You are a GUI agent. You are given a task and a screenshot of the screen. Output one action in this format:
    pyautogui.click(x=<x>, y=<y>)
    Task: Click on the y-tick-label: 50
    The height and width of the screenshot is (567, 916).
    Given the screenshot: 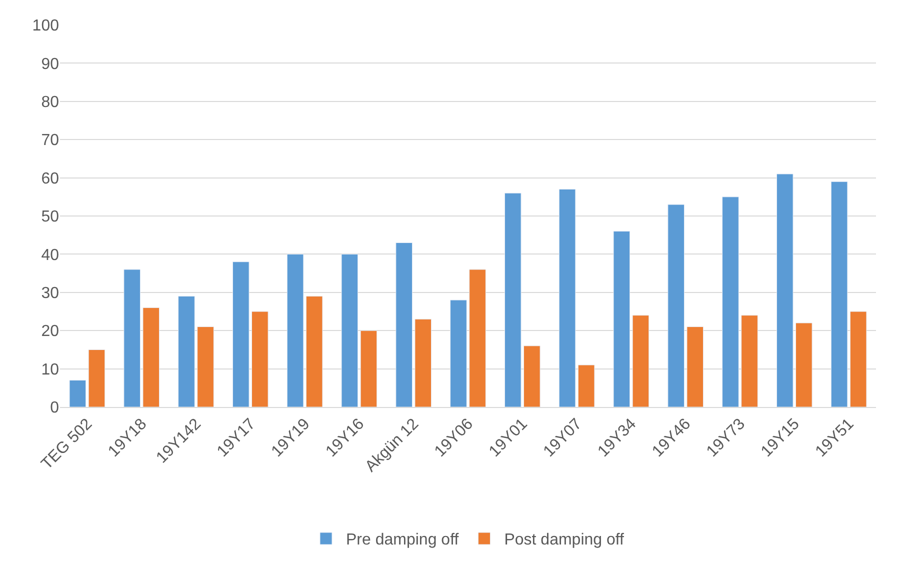 What is the action you would take?
    pyautogui.click(x=50, y=217)
    